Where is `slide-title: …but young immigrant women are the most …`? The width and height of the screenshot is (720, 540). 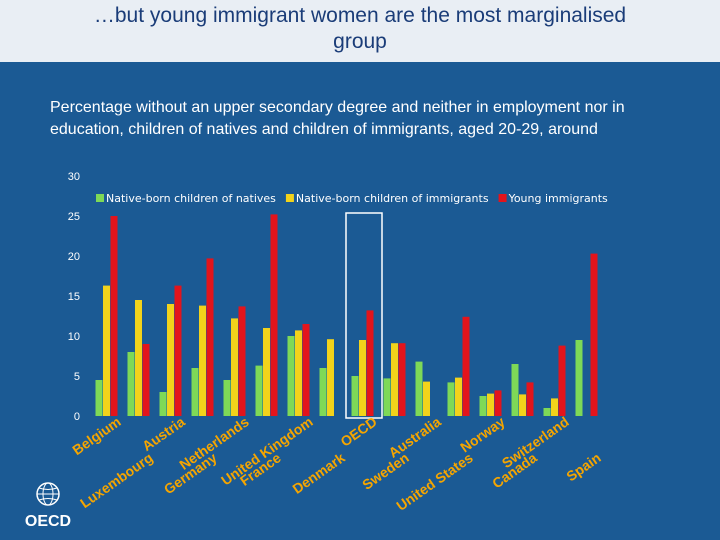 slide-title: …but young immigrant women are the most … is located at coordinates (360, 29).